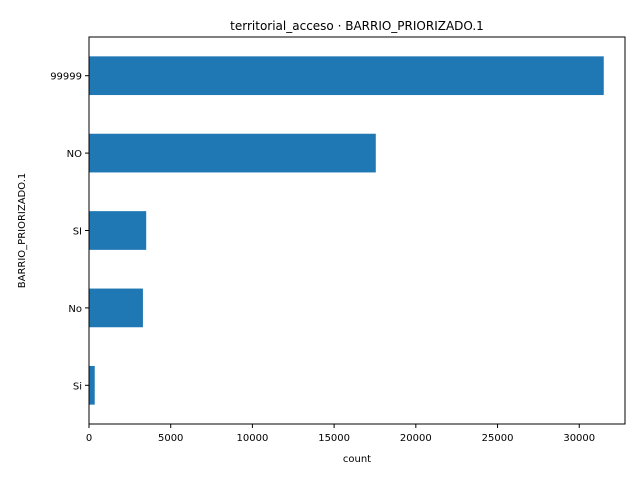 This screenshot has width=640, height=480. I want to click on y-tick-label: No, so click(75, 309).